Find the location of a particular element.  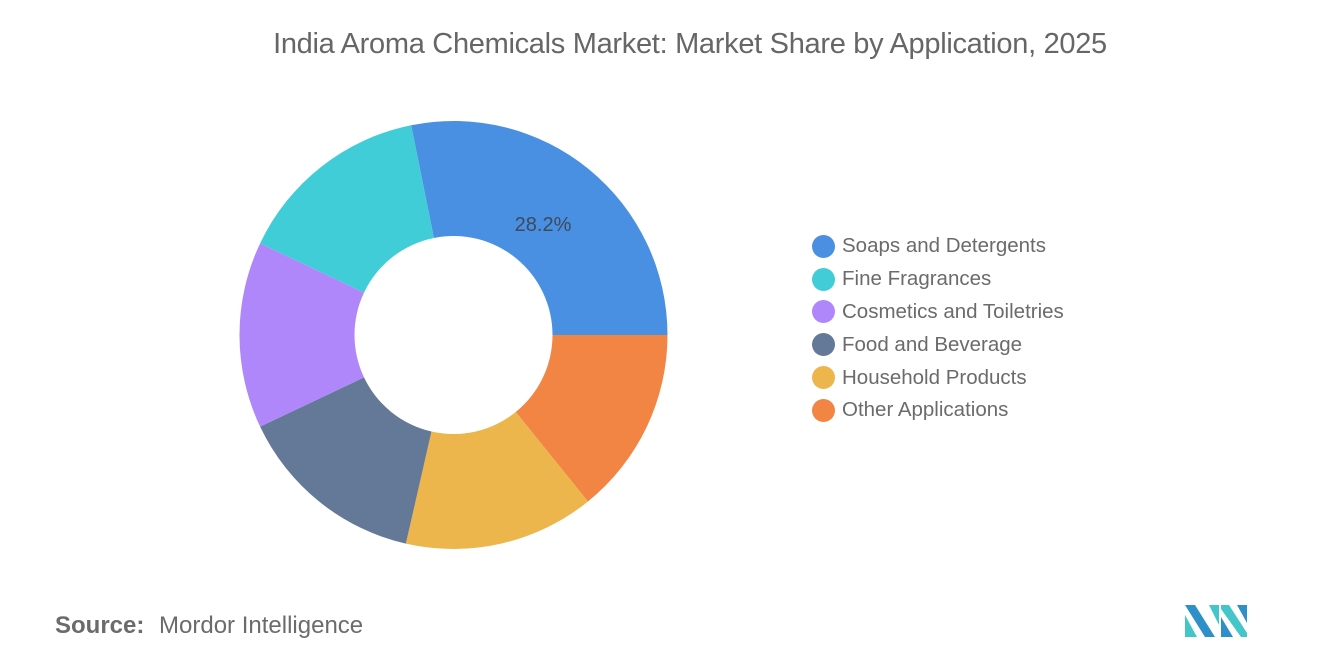

legend-item-food-and-beverage: Food and Beverage is located at coordinates (938, 344).